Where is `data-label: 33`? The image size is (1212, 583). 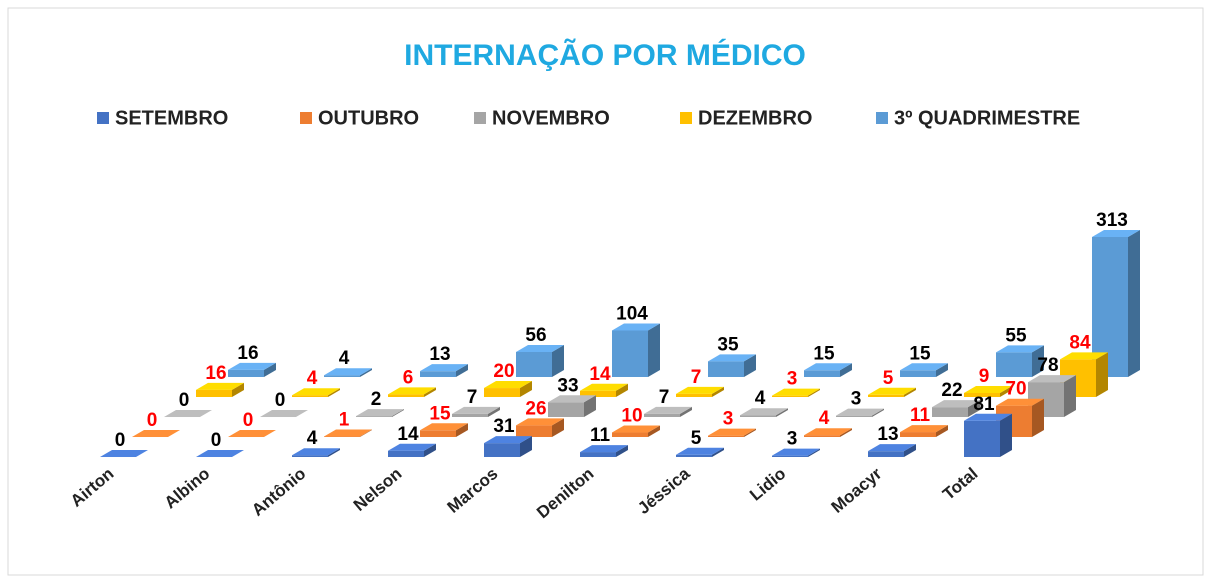
data-label: 33 is located at coordinates (567, 385).